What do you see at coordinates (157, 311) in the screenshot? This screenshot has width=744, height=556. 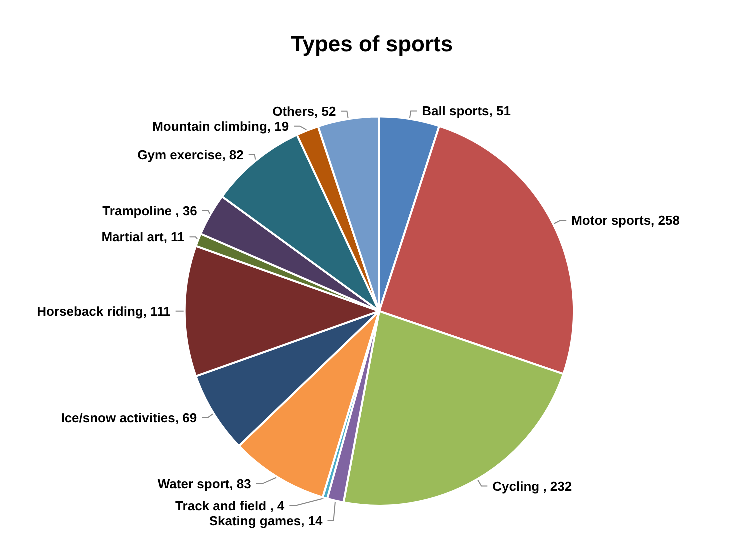 I see `data-label: , 111` at bounding box center [157, 311].